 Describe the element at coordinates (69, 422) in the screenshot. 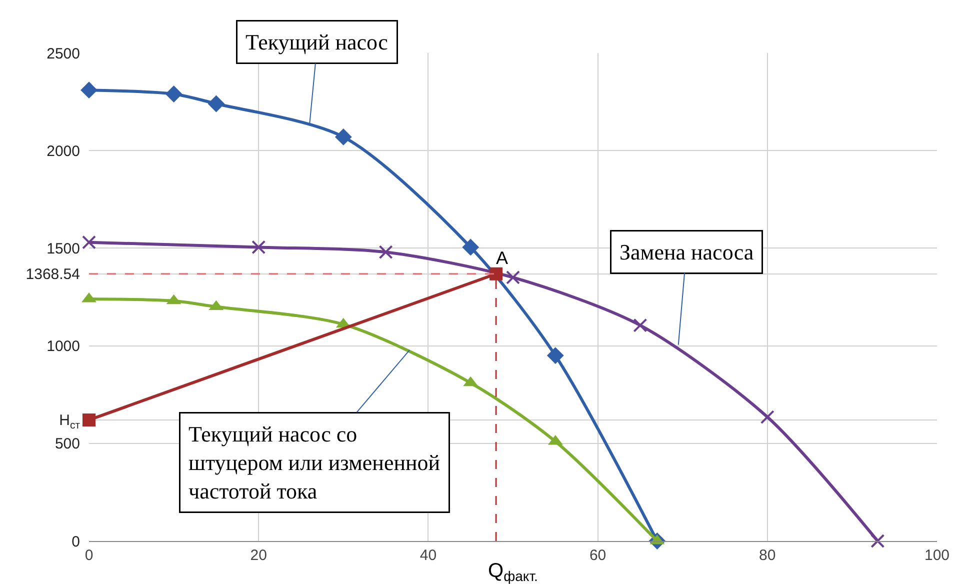

I see `y-tick-label: H$_{ст}$` at that location.